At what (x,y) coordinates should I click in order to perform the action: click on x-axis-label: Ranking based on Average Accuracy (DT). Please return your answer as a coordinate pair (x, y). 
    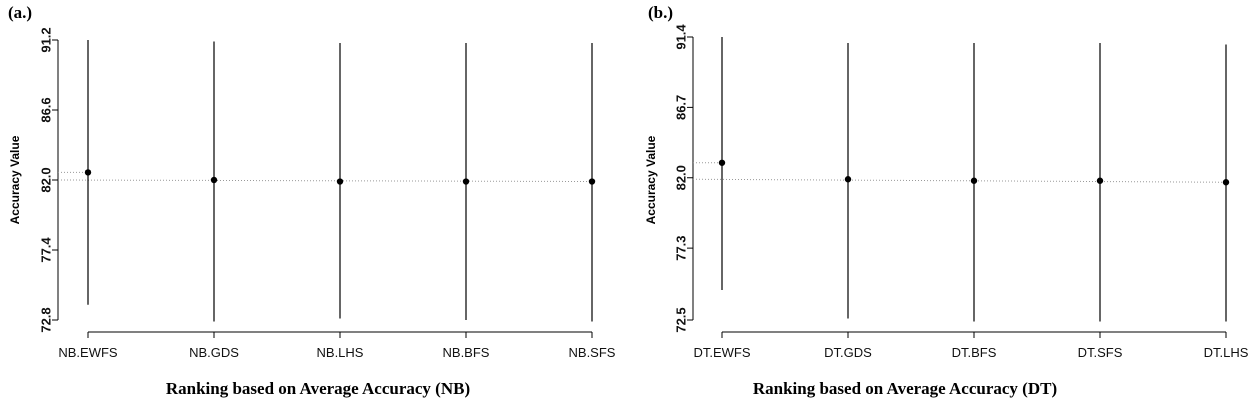
    Looking at the image, I should click on (905, 388).